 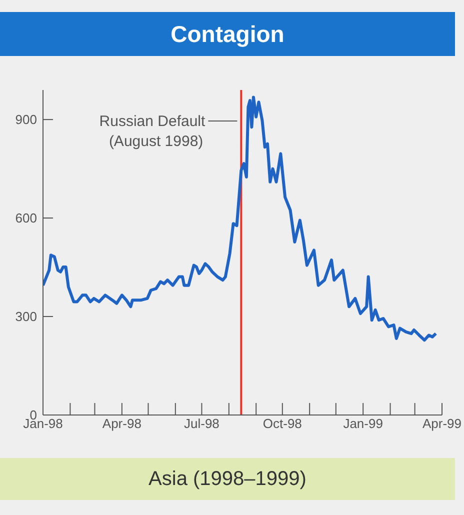 I want to click on ref-line-label: Russian Default (August 1998), so click(x=152, y=131).